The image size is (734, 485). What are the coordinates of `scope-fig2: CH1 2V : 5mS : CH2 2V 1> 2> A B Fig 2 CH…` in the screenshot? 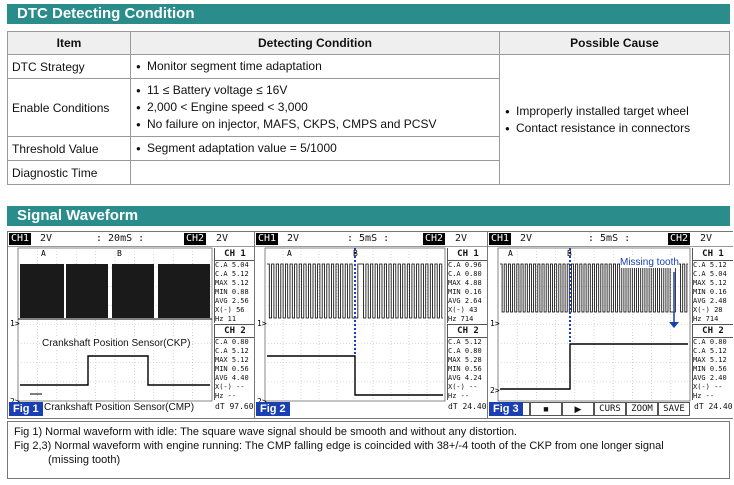 It's located at (371, 325).